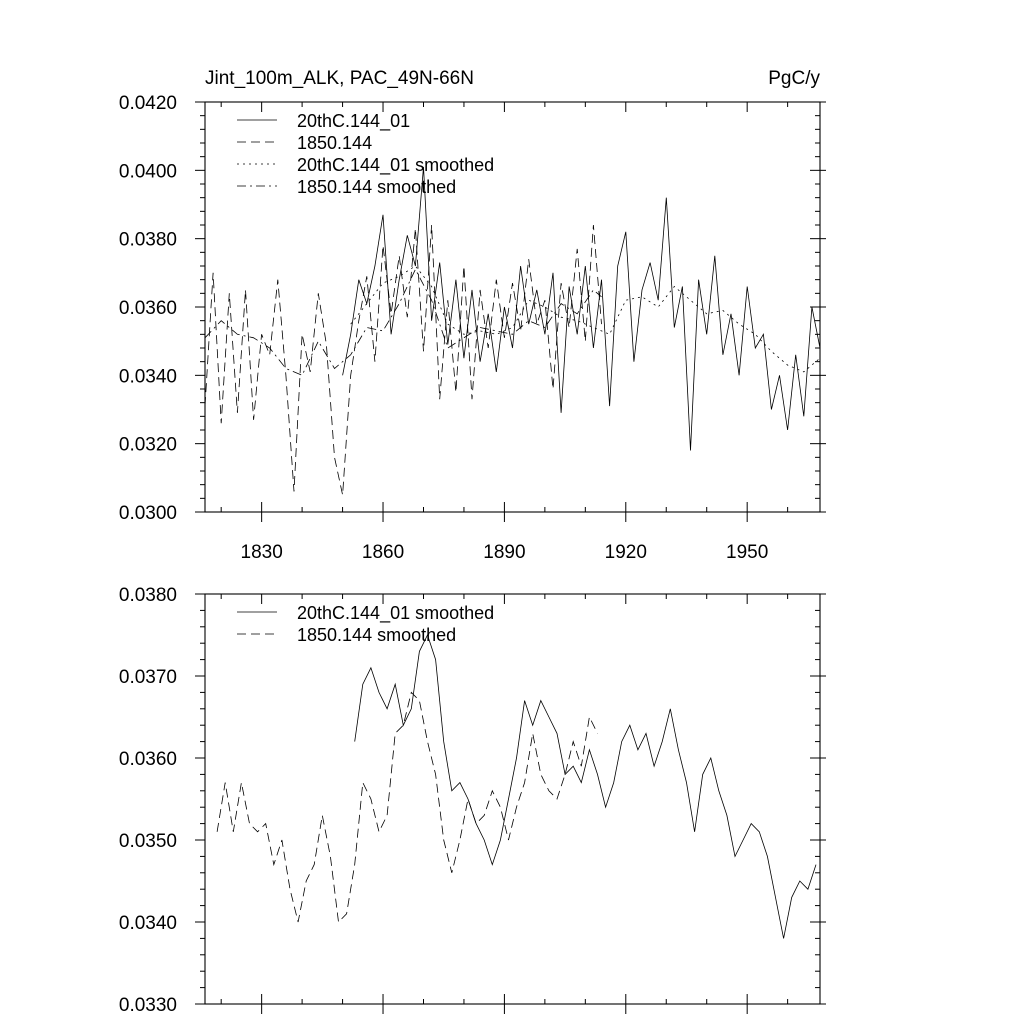 The image size is (1024, 1024). Describe the element at coordinates (407, 807) in the screenshot. I see `bottom-series-line-1850-144-smoothed` at that location.